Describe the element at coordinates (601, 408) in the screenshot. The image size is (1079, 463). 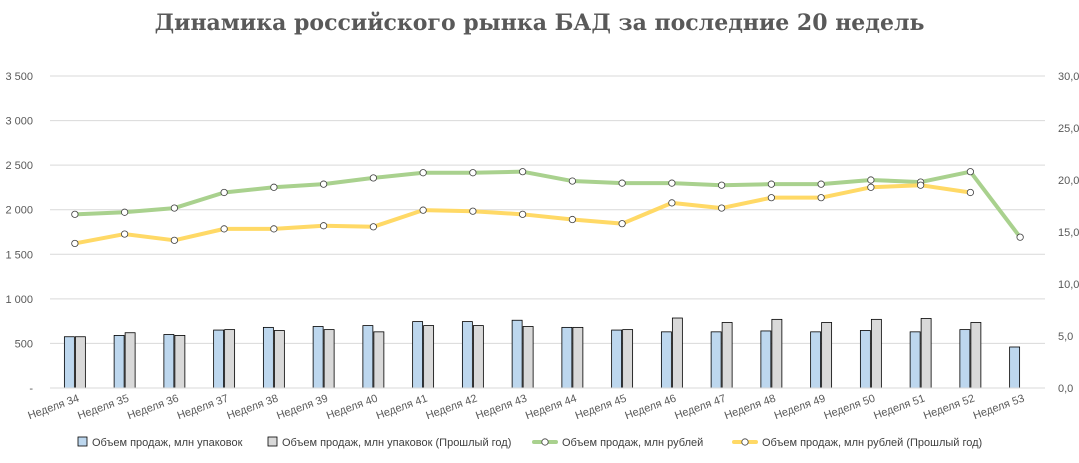
I see `category-label: Неделя 45` at that location.